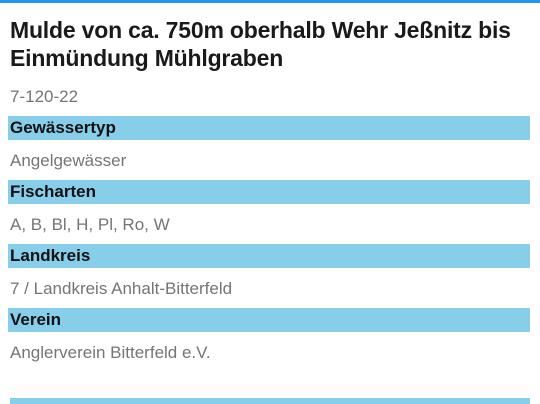 The image size is (540, 404). I want to click on section-header-landkreis: Landkreis, so click(269, 256).